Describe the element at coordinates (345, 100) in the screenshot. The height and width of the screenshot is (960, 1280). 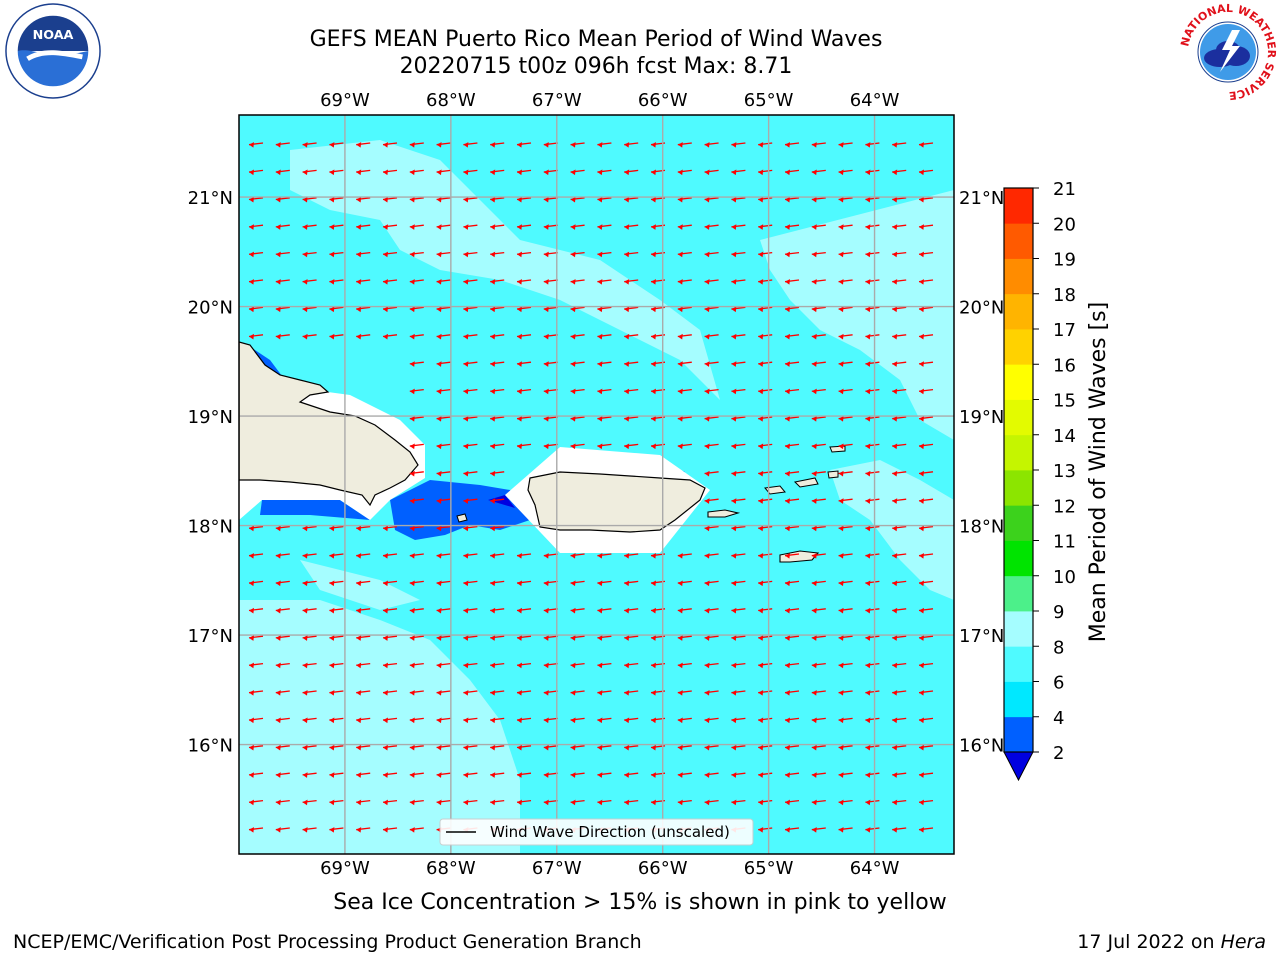
I see `lon-label-top: 69°W` at that location.